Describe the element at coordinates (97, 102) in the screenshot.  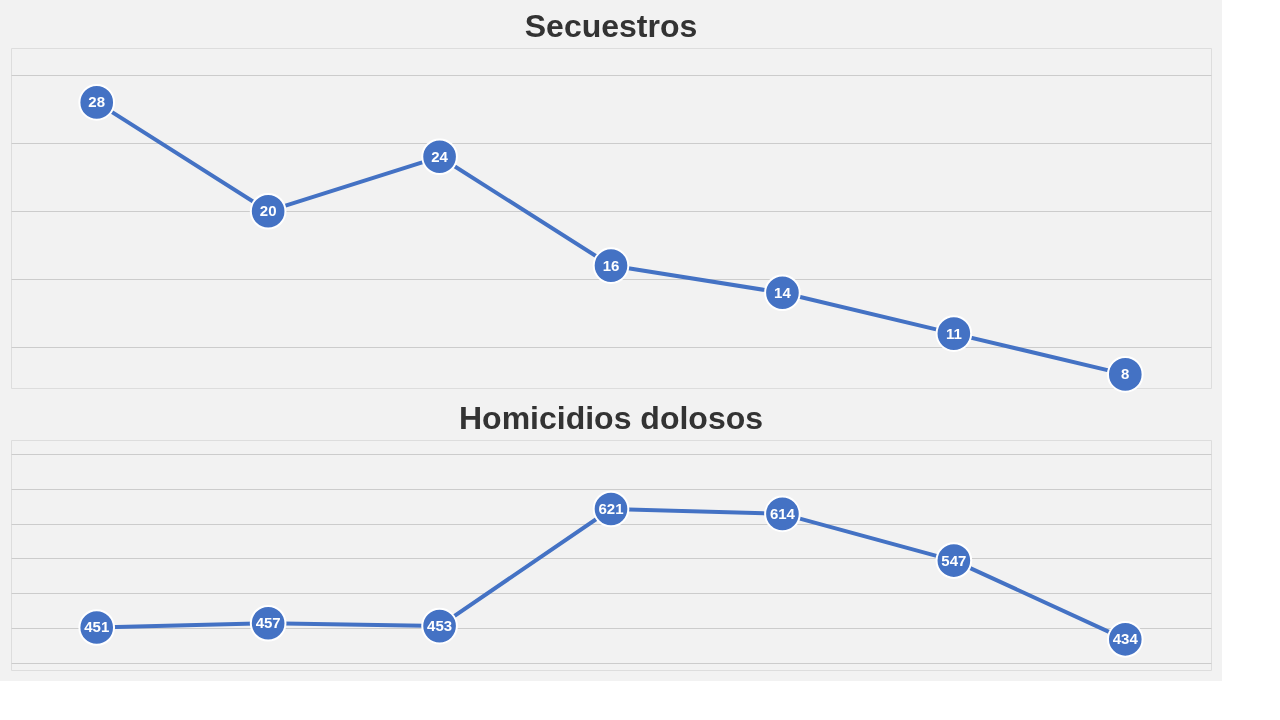
I see `data-label: 28` at that location.